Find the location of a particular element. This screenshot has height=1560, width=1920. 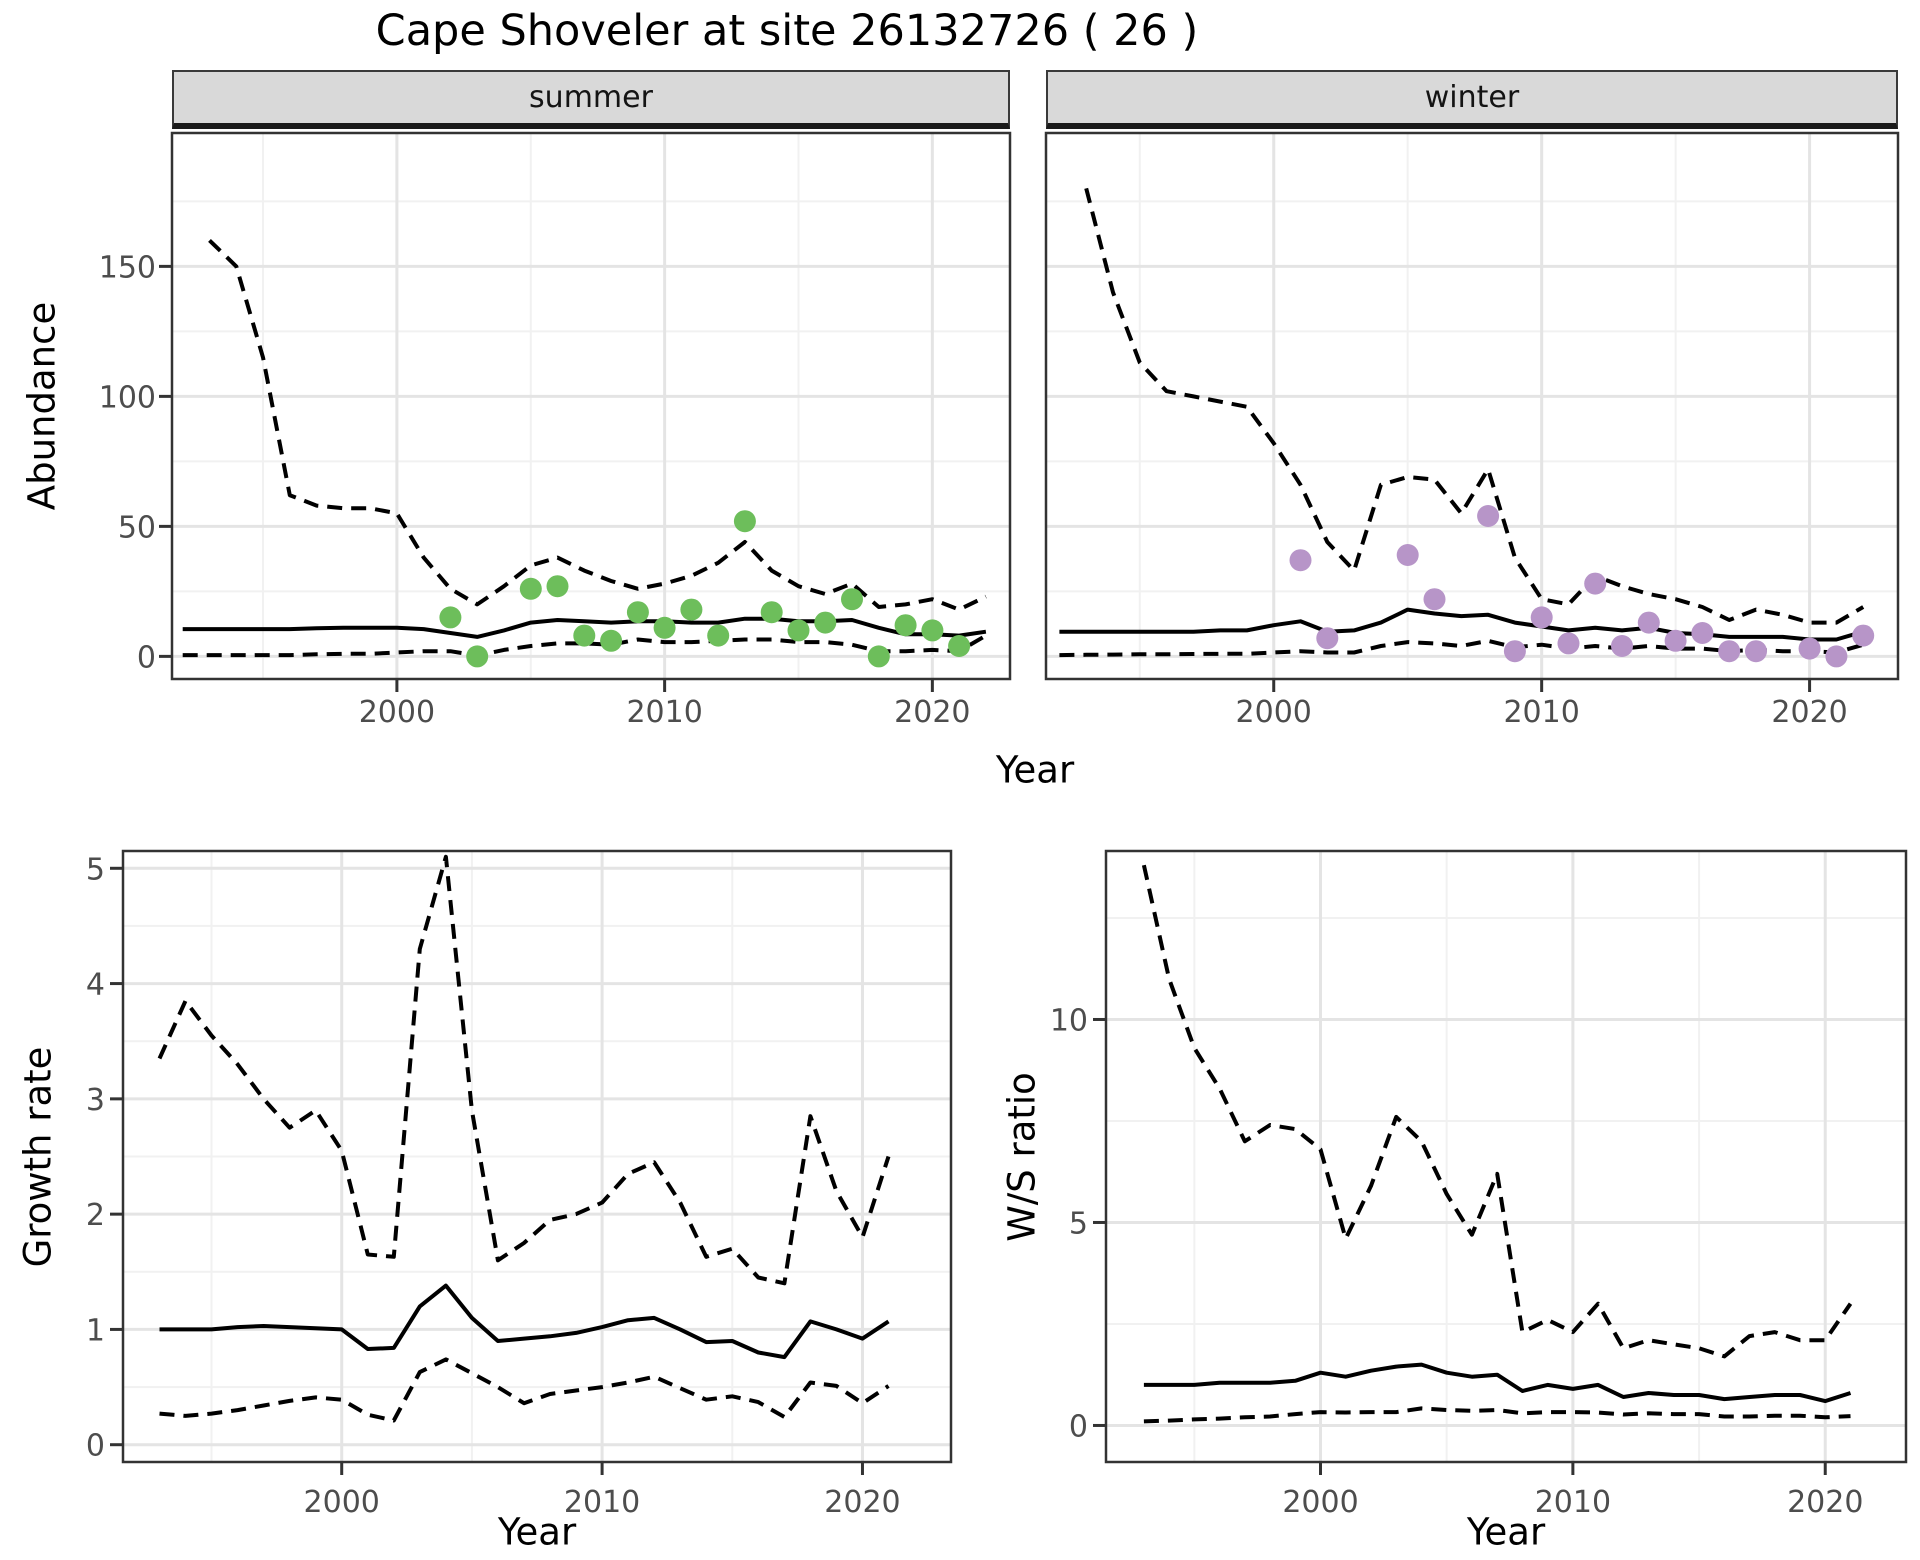

facet-strip-winter-label: winter is located at coordinates (1472, 97).